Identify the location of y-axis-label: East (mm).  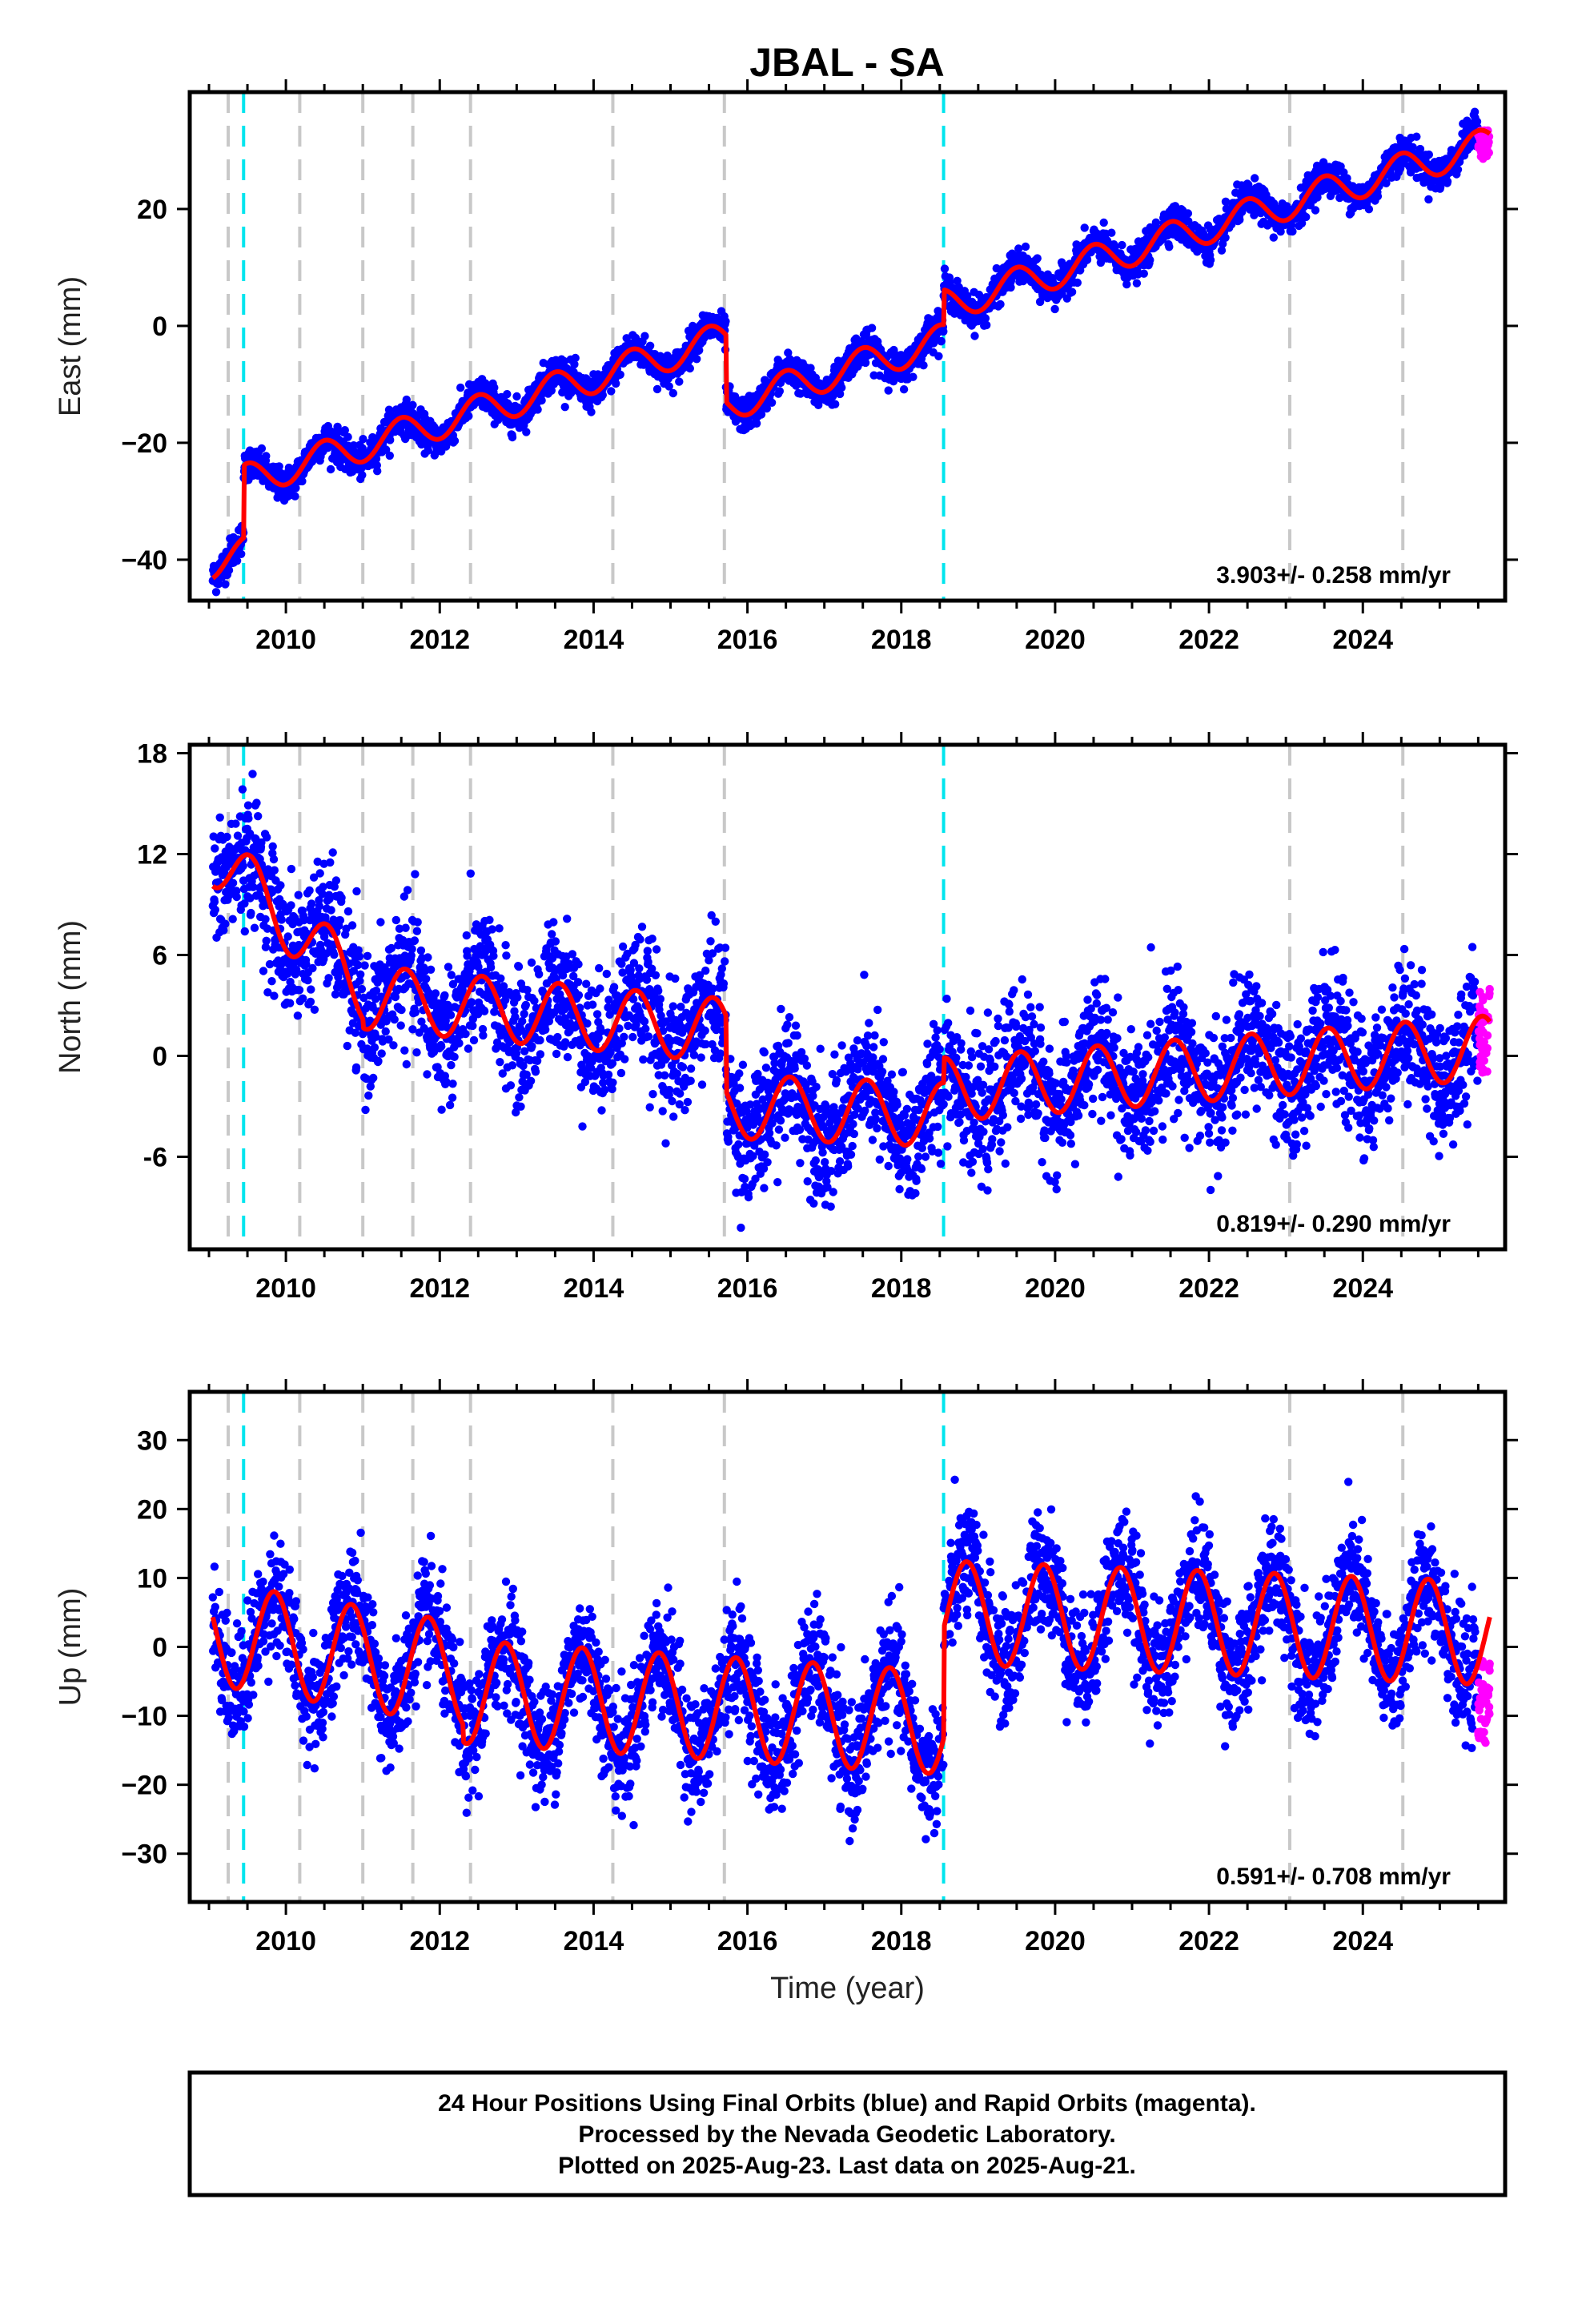
(70, 346).